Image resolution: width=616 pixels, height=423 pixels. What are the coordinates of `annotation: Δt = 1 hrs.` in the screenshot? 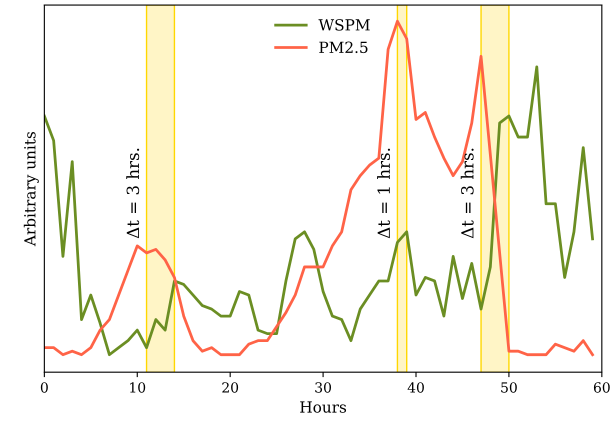 It's located at (383, 193).